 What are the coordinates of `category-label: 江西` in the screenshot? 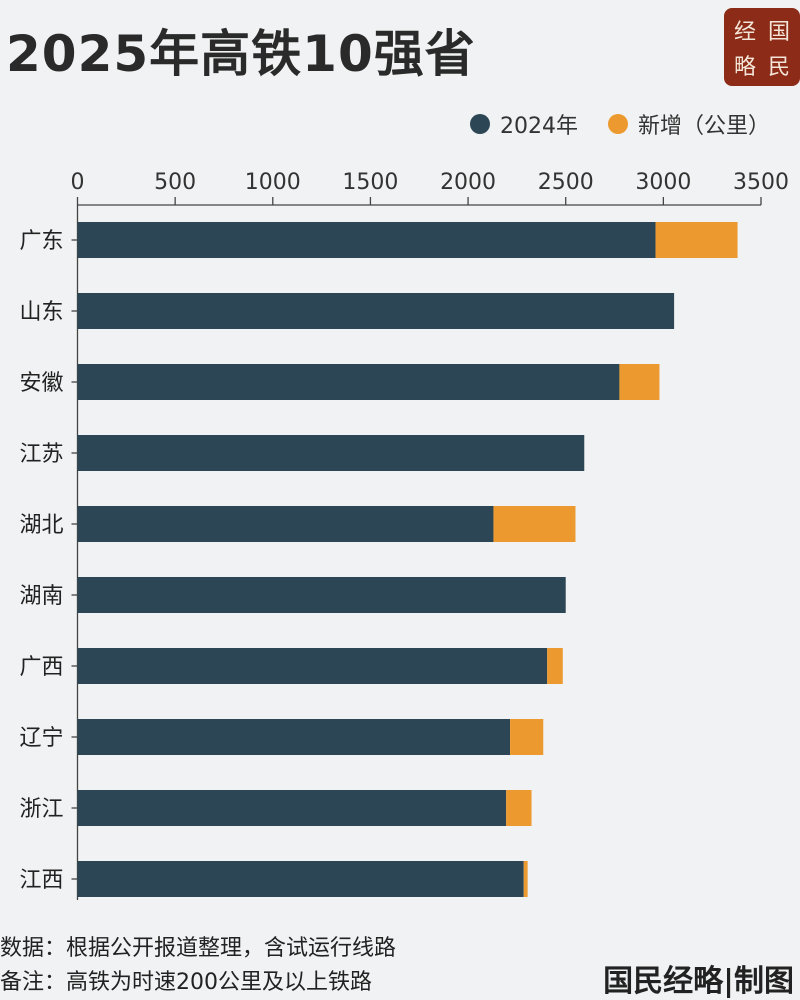 It's located at (41, 880).